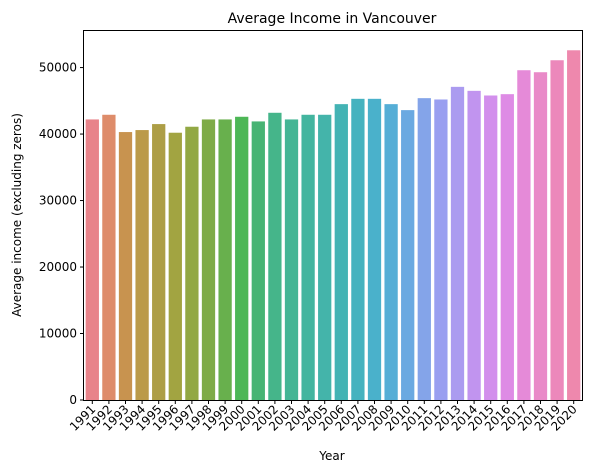 The height and width of the screenshot is (474, 598). What do you see at coordinates (58, 334) in the screenshot?
I see `y-tick-label: 10000` at bounding box center [58, 334].